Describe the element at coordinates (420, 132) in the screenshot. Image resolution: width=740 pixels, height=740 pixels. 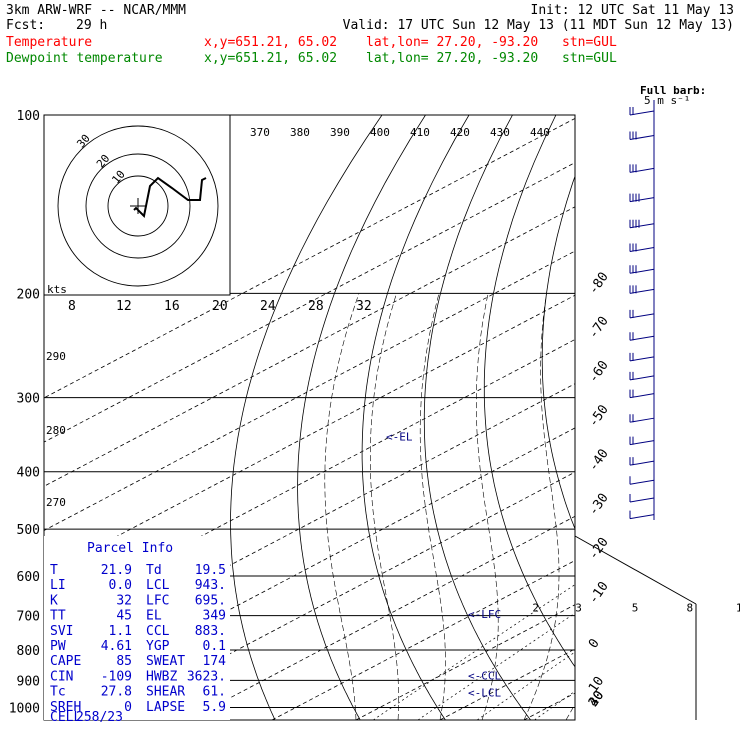
I see `theta-label: 410` at that location.